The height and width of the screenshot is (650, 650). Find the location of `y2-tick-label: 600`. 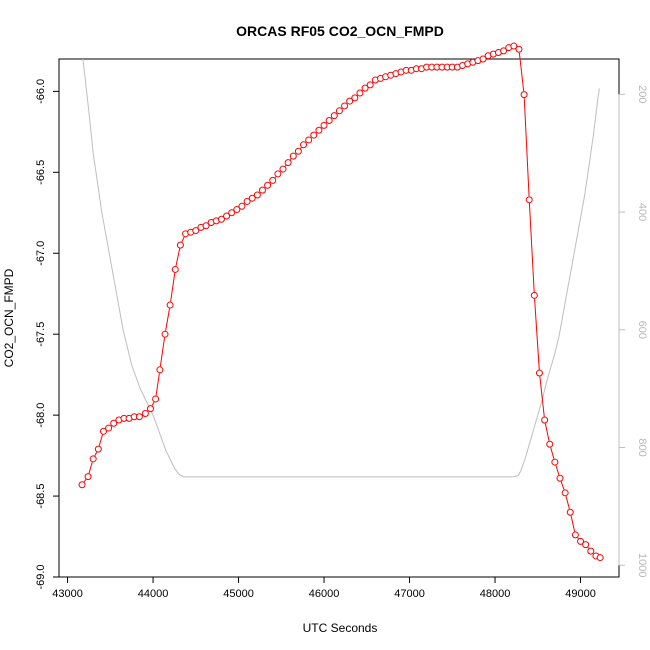

y2-tick-label: 600 is located at coordinates (642, 330).